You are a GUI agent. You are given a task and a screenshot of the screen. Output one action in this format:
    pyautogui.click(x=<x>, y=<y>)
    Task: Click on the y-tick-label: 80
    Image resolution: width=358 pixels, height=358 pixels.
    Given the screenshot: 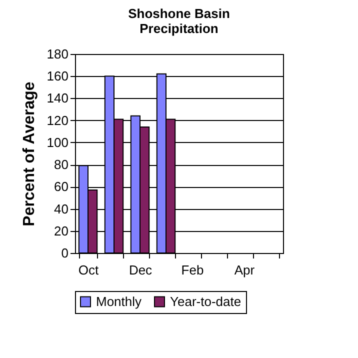 What is the action you would take?
    pyautogui.click(x=61, y=164)
    